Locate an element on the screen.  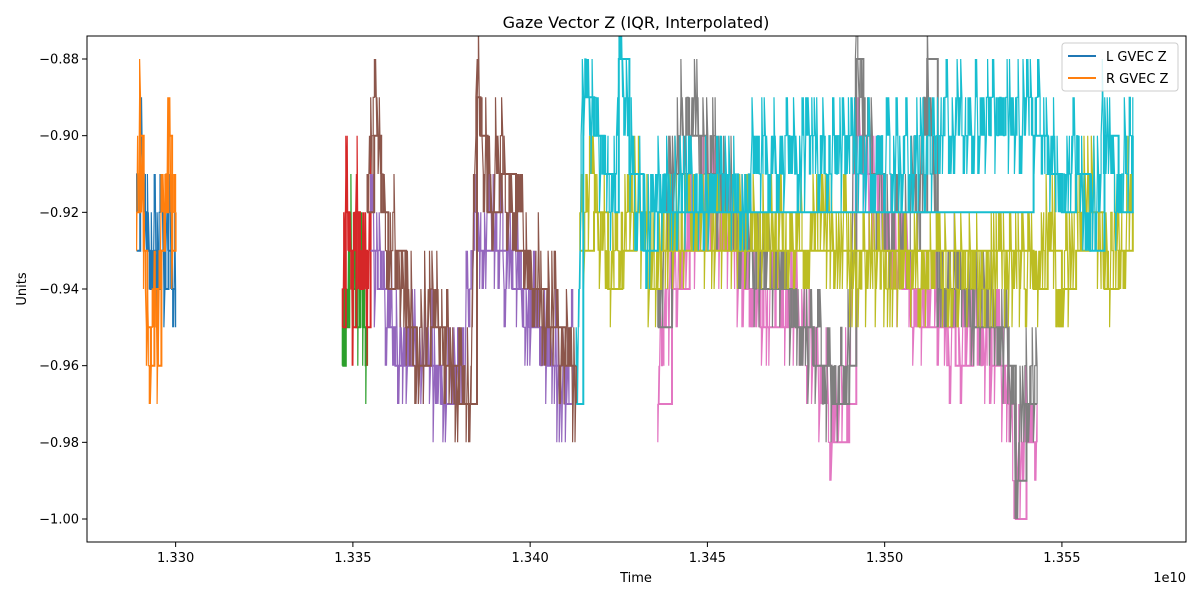
series-3-line is located at coordinates (357, 270).